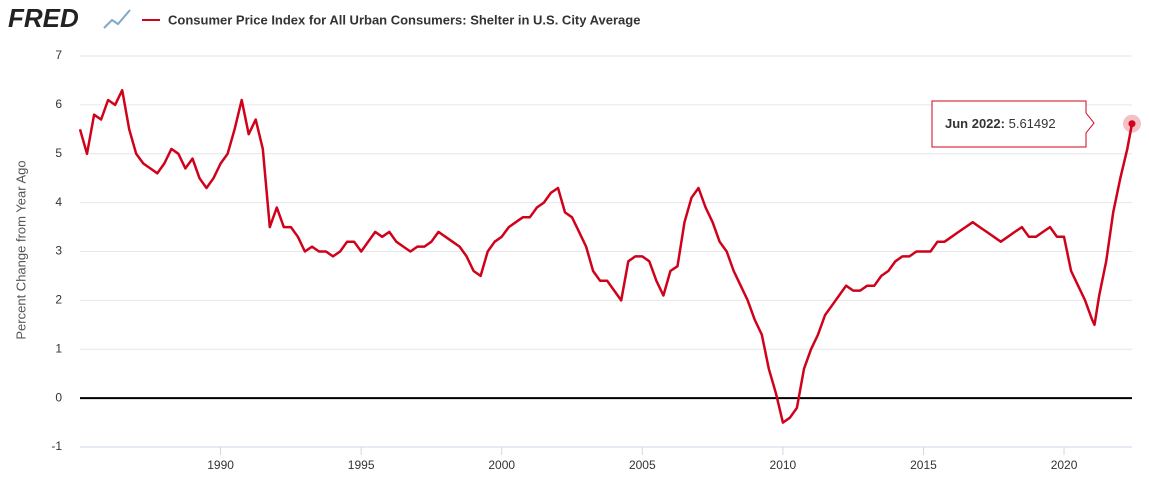  Describe the element at coordinates (58, 251) in the screenshot. I see `y-tick-label: 3` at that location.